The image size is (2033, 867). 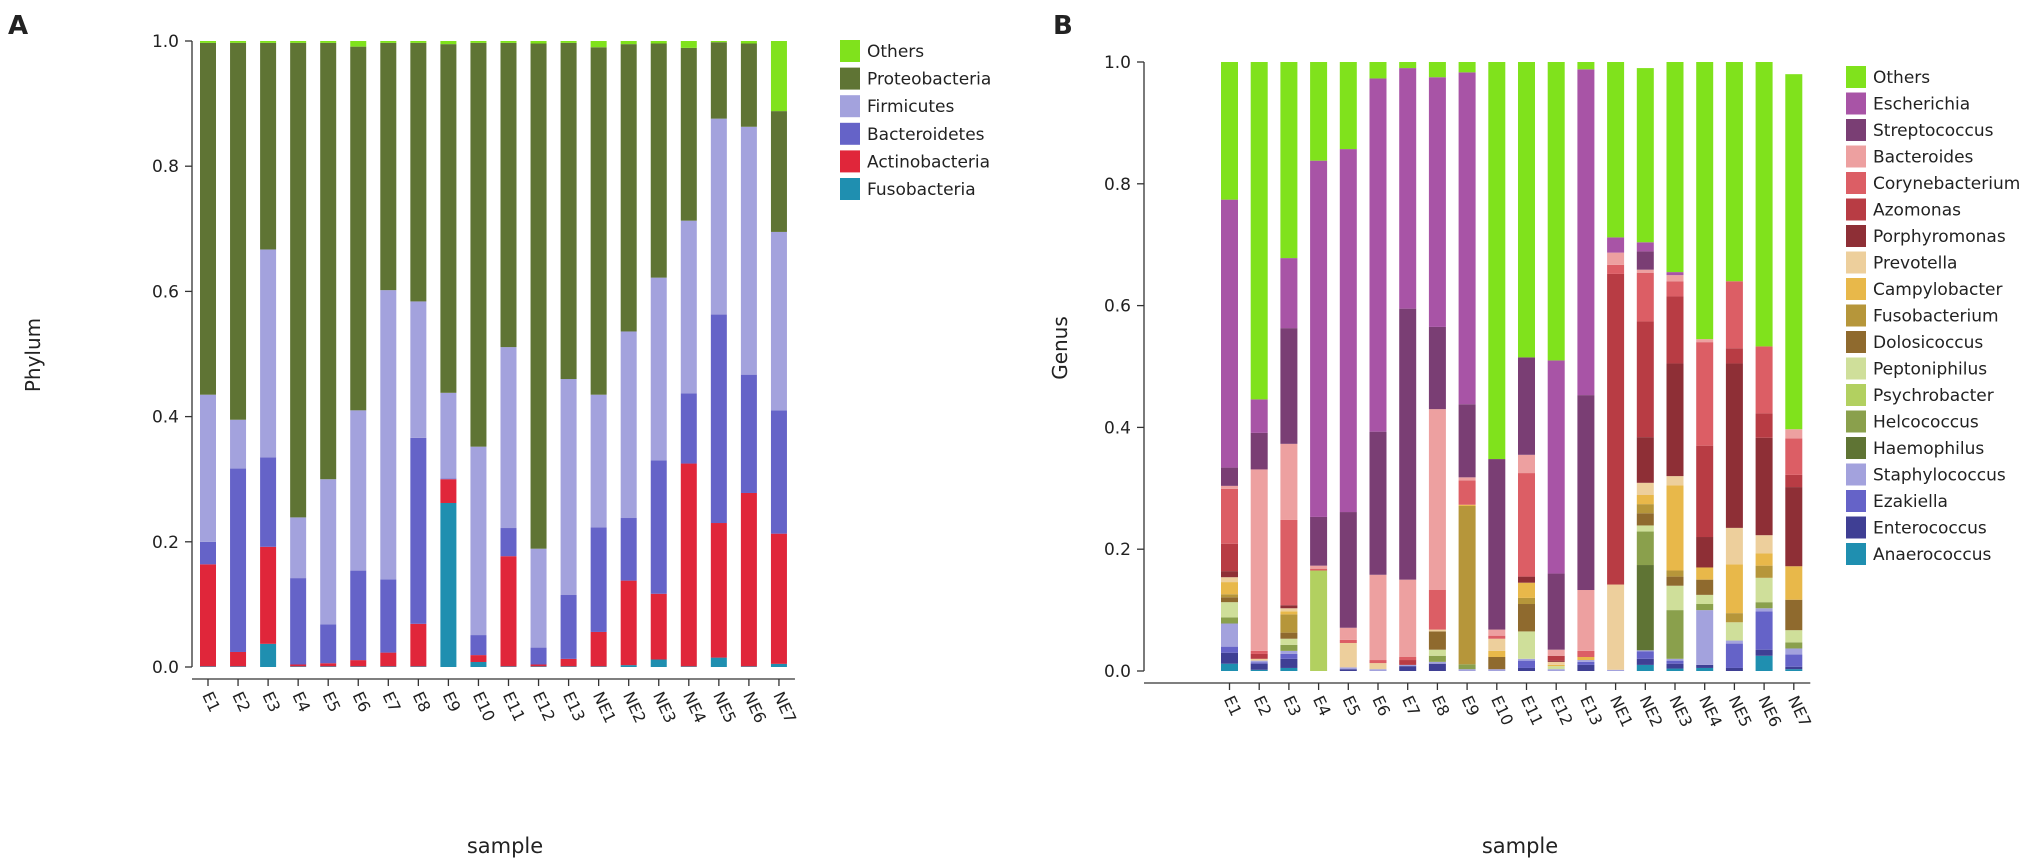 What do you see at coordinates (1734, 356) in the screenshot?
I see `bar-segment-azomonas` at bounding box center [1734, 356].